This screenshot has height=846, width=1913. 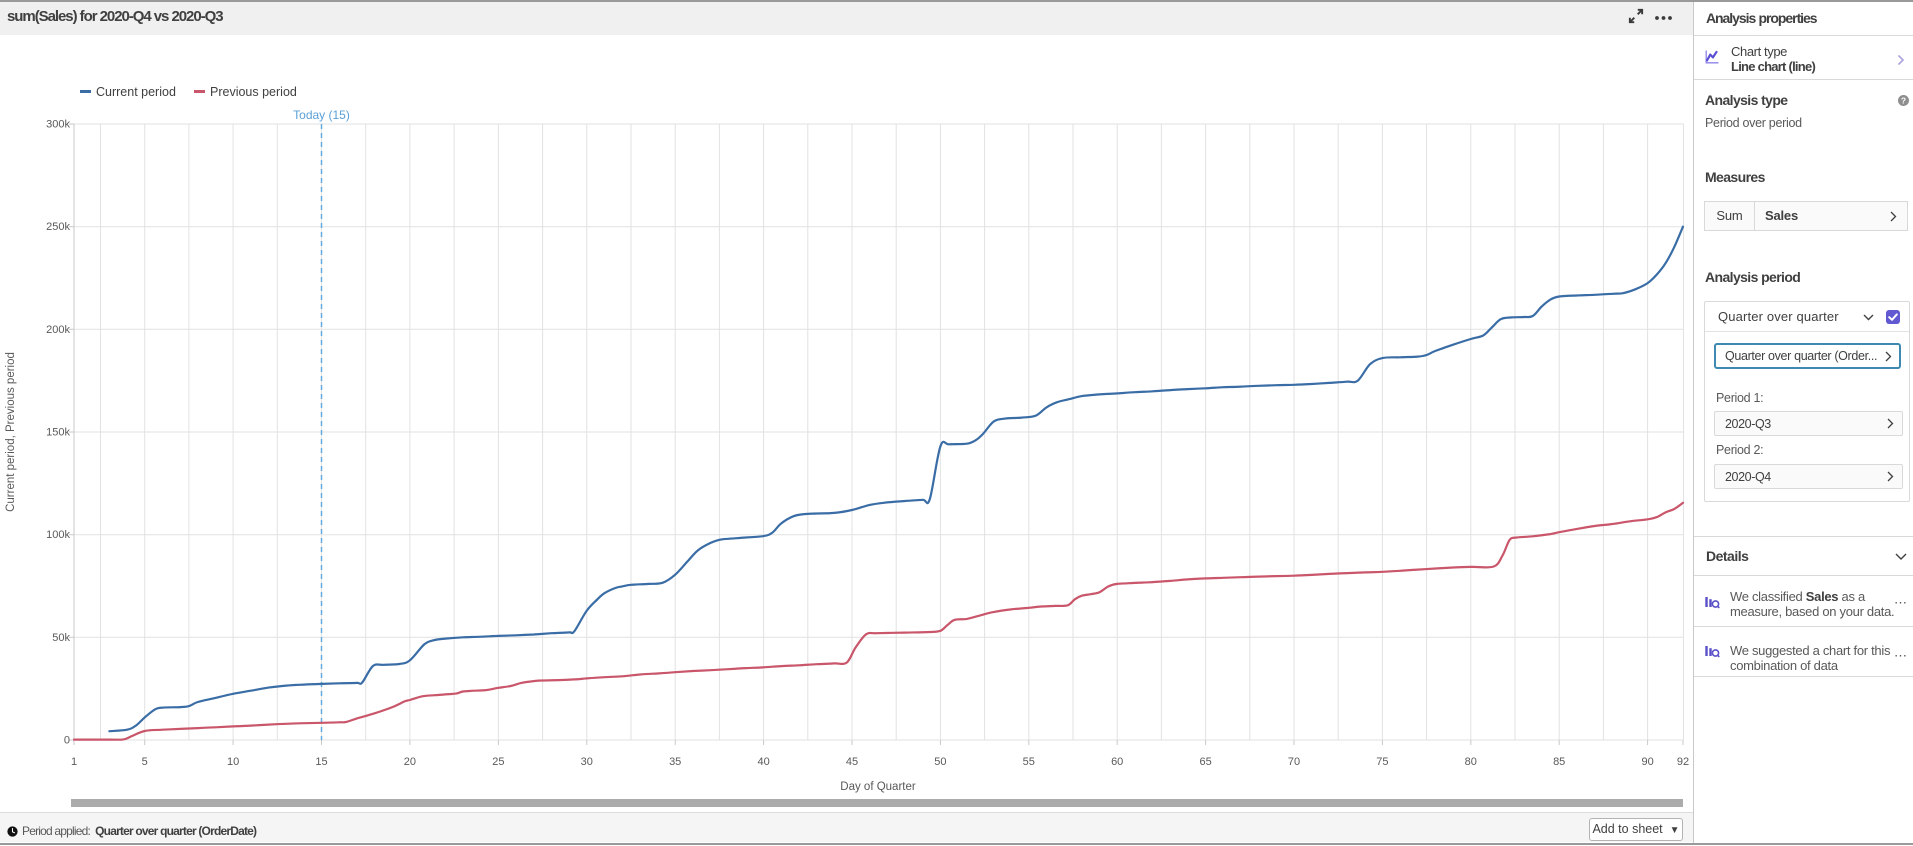 I want to click on svg-text: 0, so click(x=67, y=741).